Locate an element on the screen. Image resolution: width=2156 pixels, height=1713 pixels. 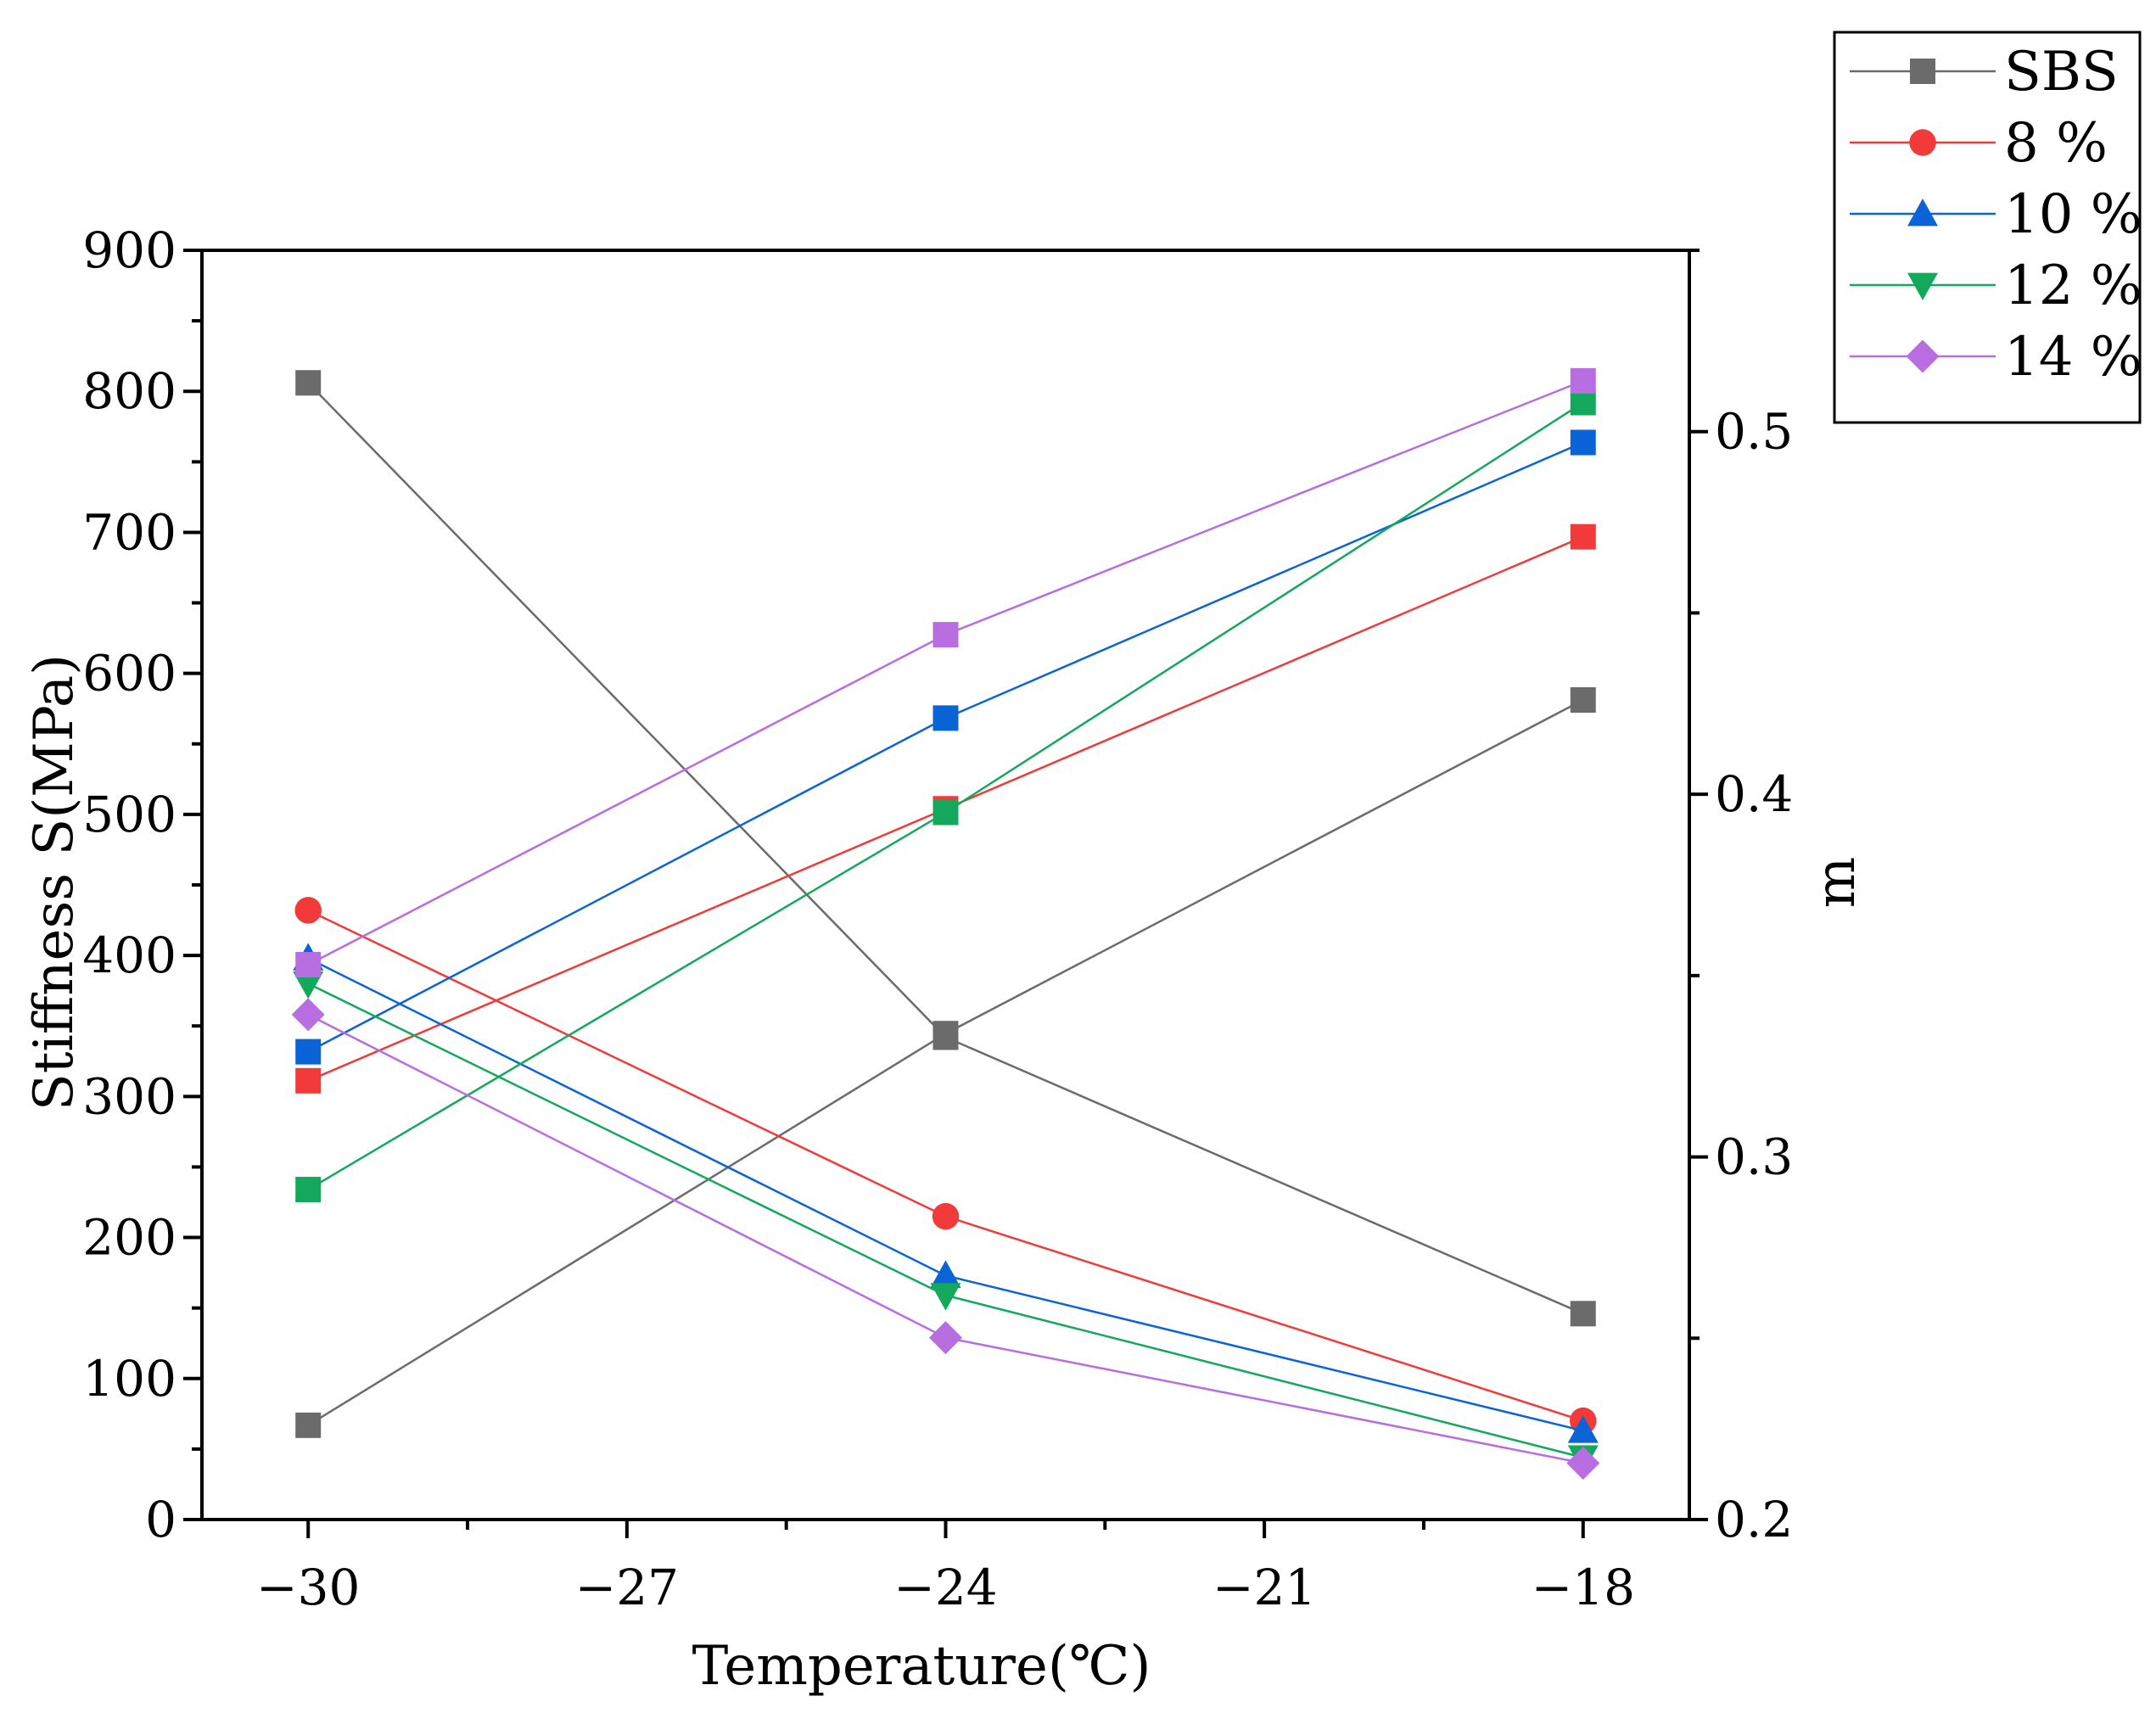
legend-box is located at coordinates (1987, 228).